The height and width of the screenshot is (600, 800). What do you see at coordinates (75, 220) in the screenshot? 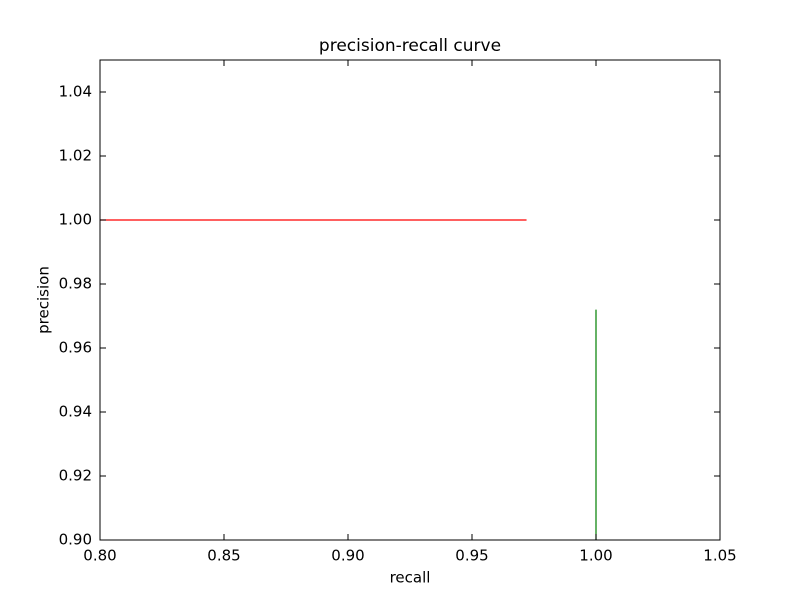
I see `y-tick-label: 1.00` at bounding box center [75, 220].